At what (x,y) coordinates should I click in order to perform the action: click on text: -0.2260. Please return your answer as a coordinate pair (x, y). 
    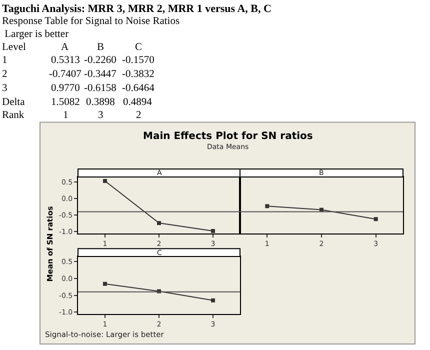
    Looking at the image, I should click on (100, 60).